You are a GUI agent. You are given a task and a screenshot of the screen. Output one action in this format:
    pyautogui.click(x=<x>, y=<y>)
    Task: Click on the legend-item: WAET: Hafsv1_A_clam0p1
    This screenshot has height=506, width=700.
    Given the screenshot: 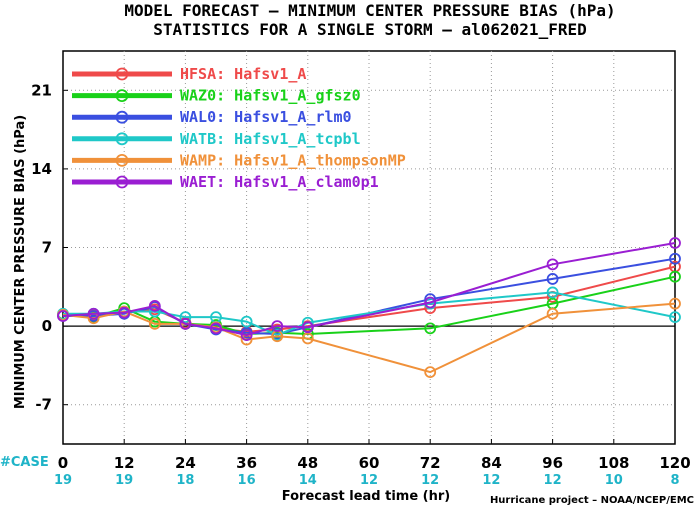 What is the action you would take?
    pyautogui.click(x=225, y=182)
    